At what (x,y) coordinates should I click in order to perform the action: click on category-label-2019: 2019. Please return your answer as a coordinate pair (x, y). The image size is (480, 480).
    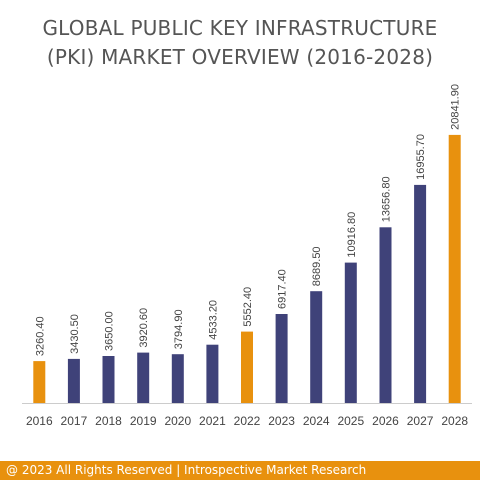
    Looking at the image, I should click on (143, 421).